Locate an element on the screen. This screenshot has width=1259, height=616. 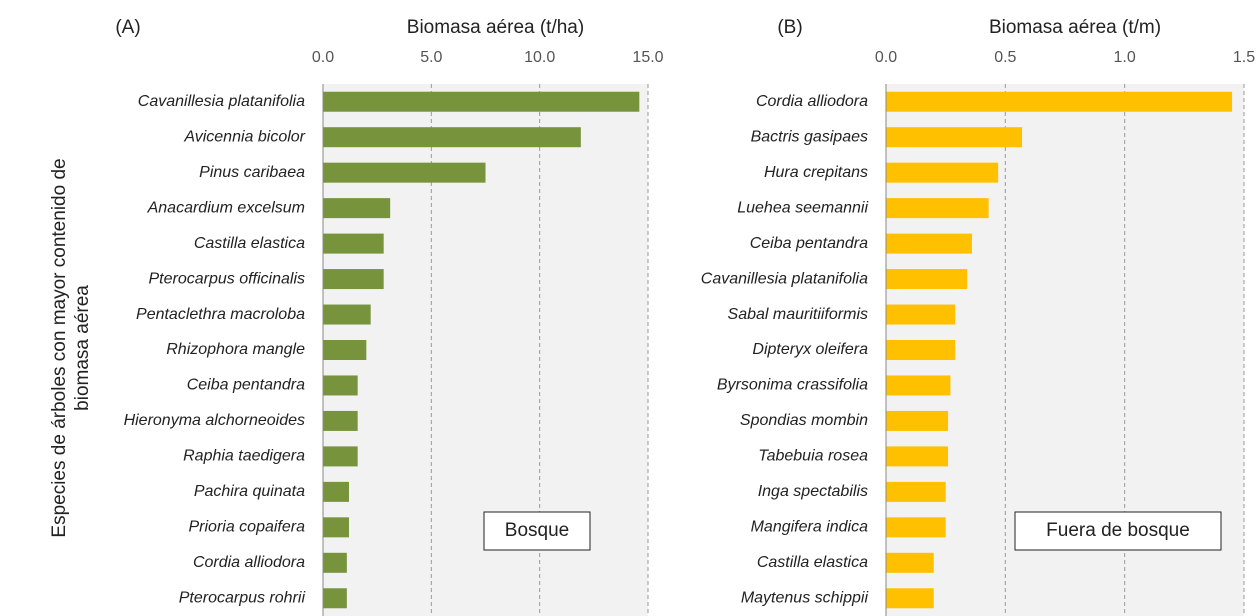
category-label: Prioria copaifera is located at coordinates (247, 527).